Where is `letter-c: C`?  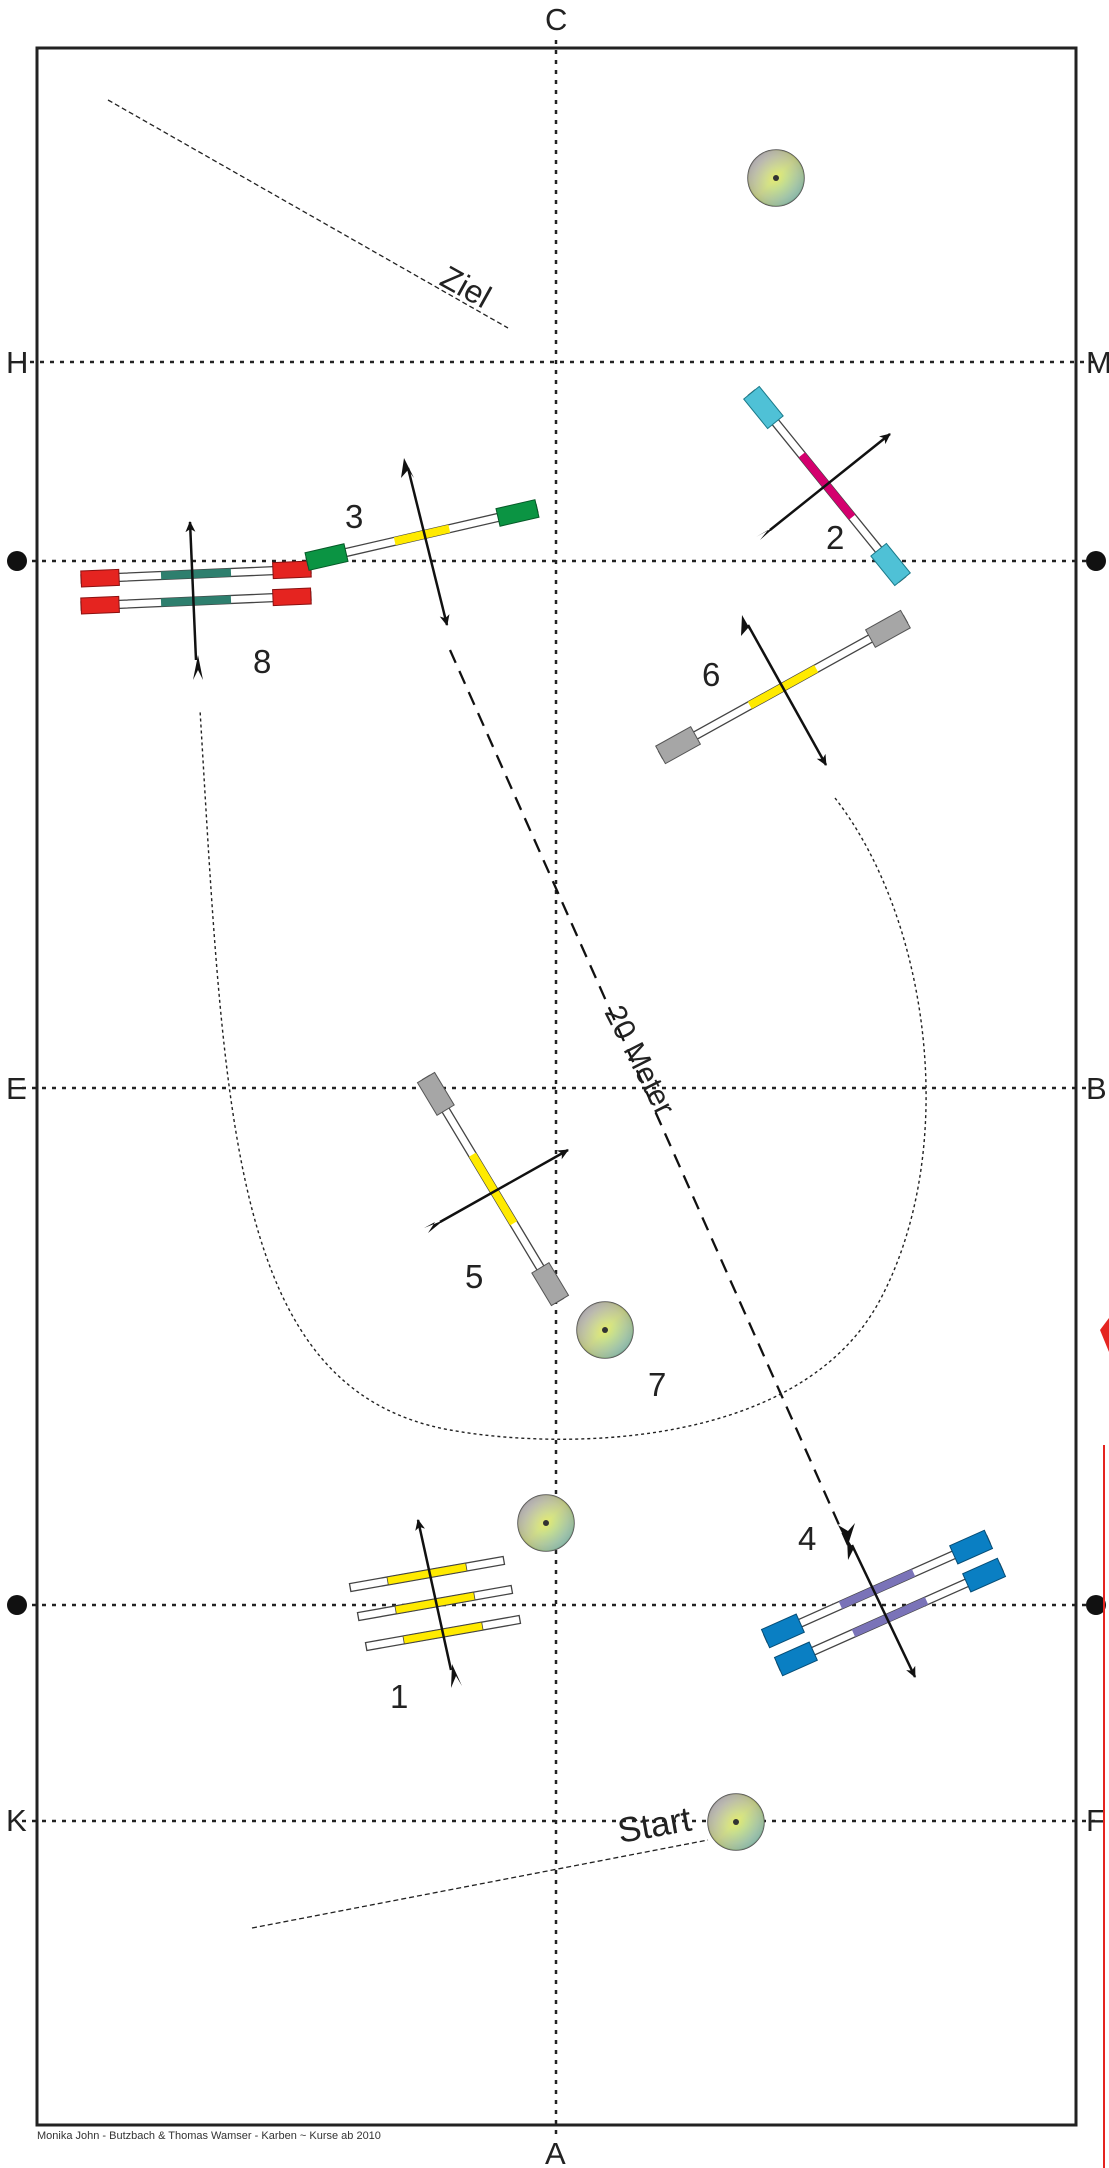 letter-c: C is located at coordinates (556, 19).